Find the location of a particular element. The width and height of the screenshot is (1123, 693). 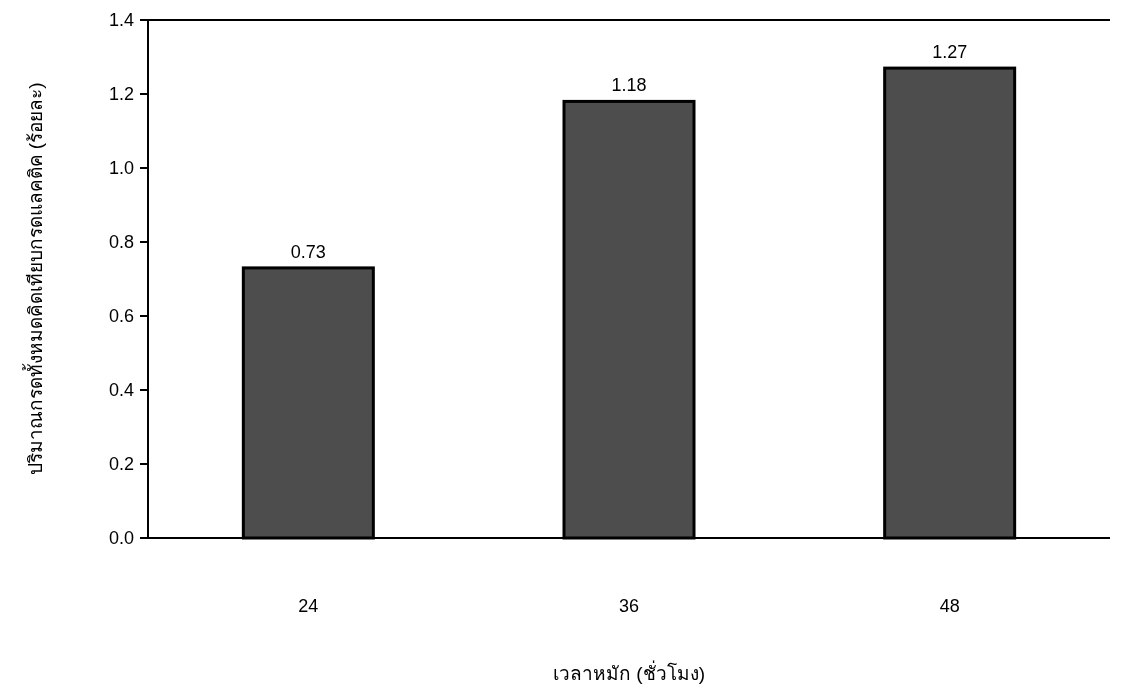

data-label: 0.73 is located at coordinates (308, 251).